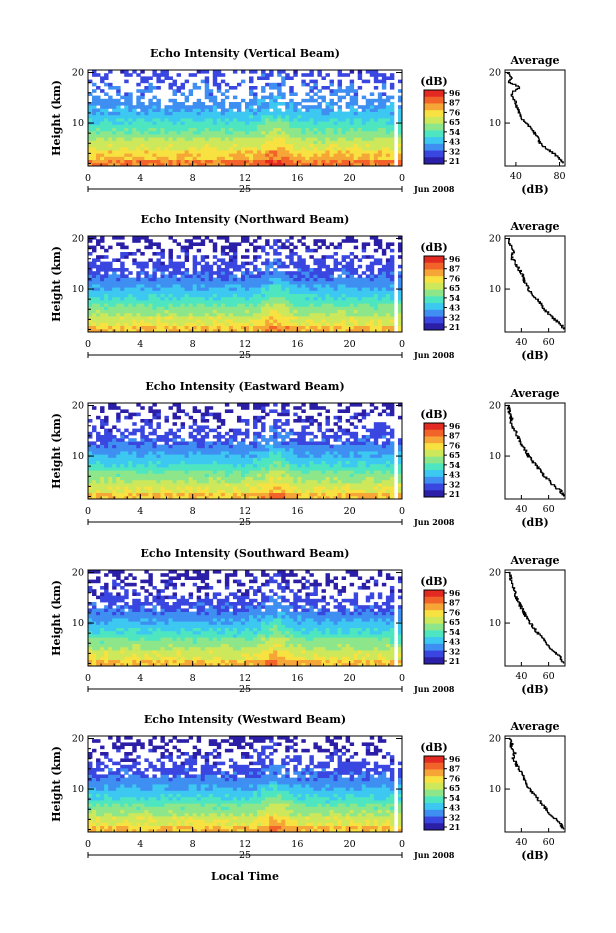 Image resolution: width=616 pixels, height=933 pixels. I want to click on x-tick-label: 16, so click(297, 344).